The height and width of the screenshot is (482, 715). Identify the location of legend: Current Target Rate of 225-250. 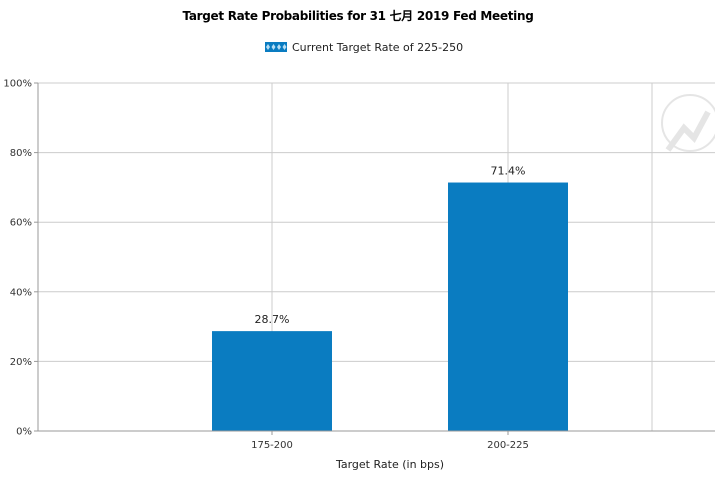
(364, 47).